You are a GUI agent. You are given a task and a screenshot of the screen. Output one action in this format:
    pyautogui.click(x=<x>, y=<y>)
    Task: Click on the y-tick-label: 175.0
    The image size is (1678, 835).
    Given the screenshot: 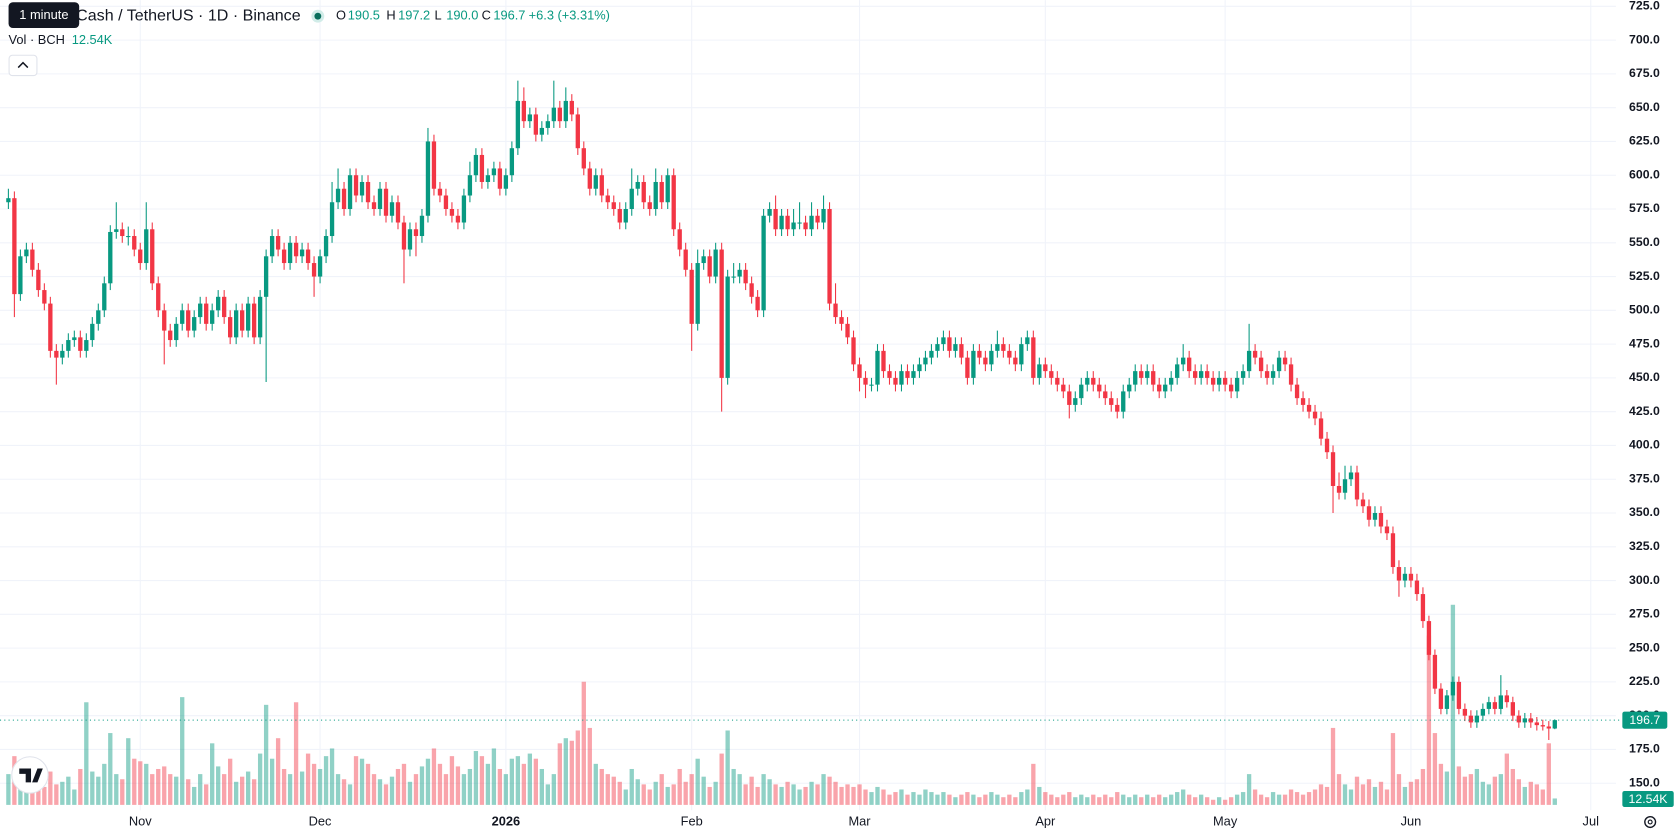 What is the action you would take?
    pyautogui.click(x=1644, y=749)
    